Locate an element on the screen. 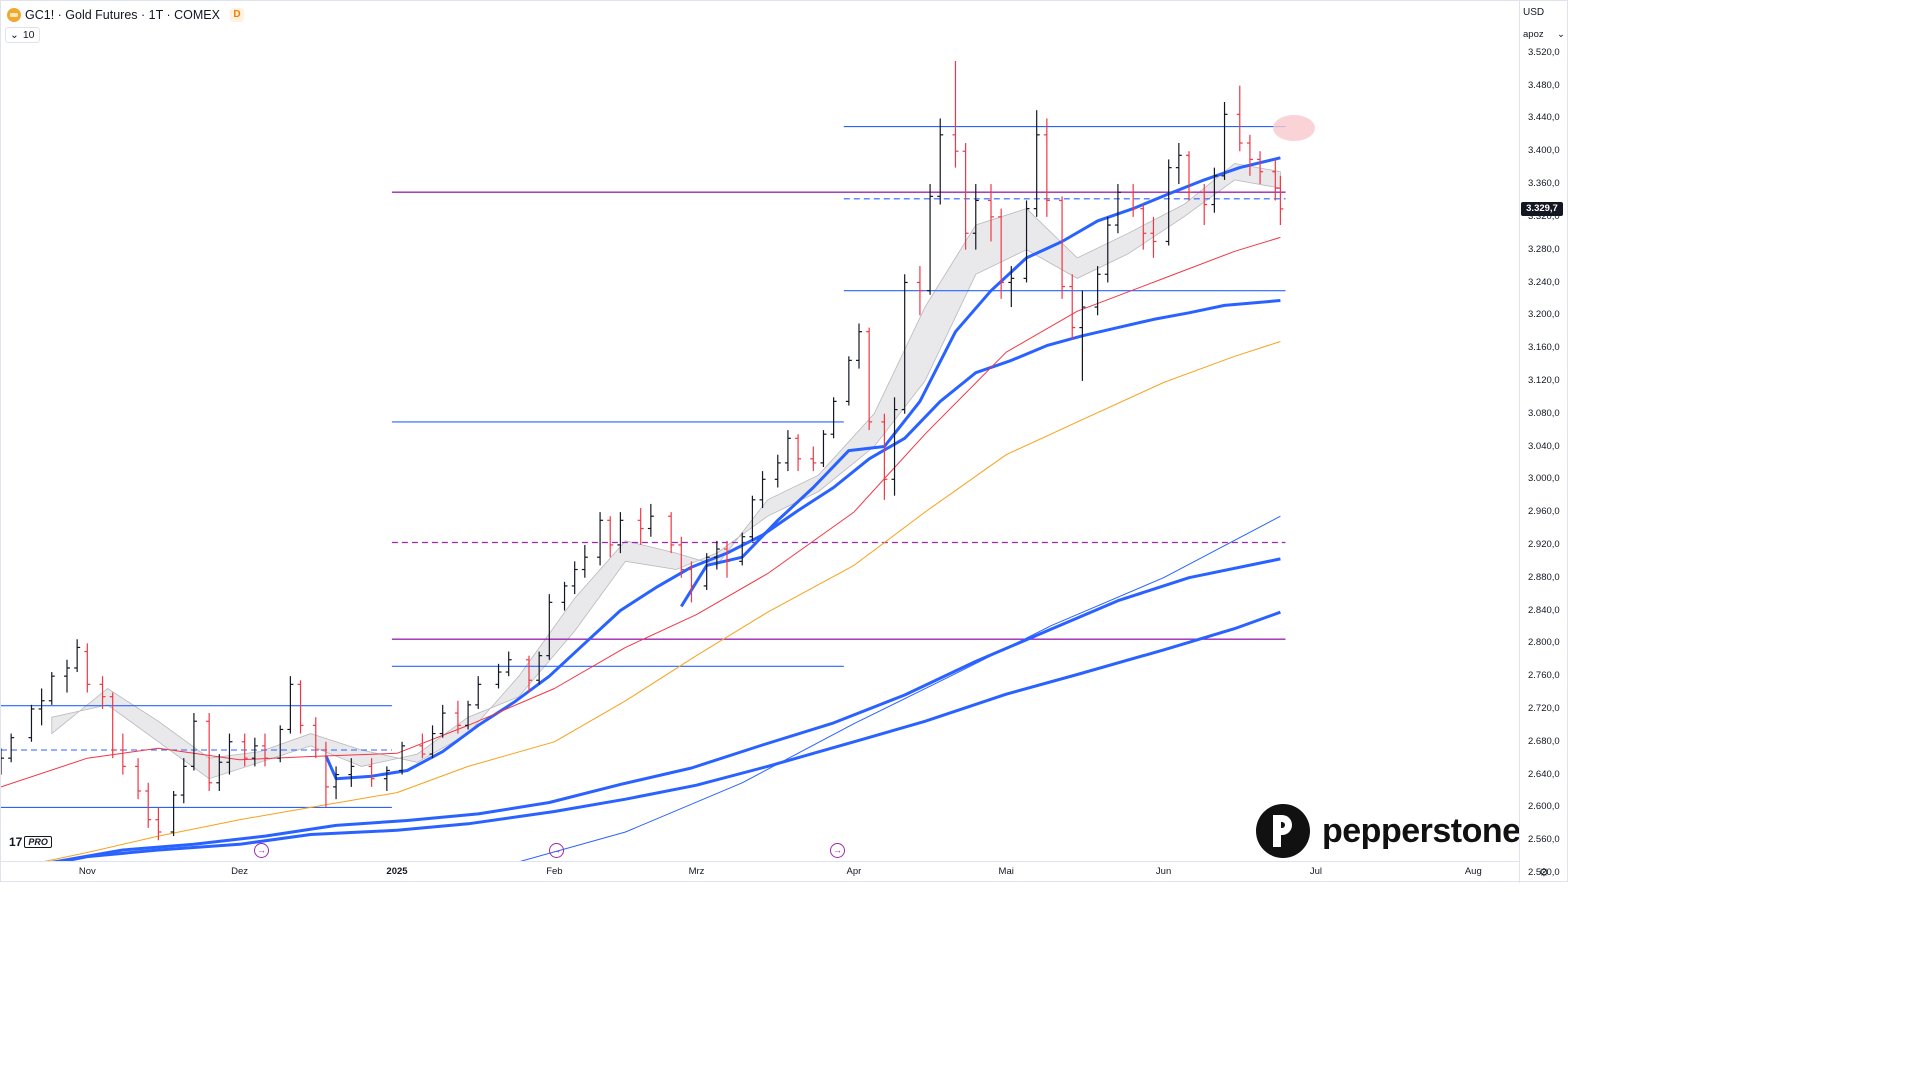 This screenshot has height=1076, width=1913. price-tick-label: 3.400,0 is located at coordinates (1544, 151).